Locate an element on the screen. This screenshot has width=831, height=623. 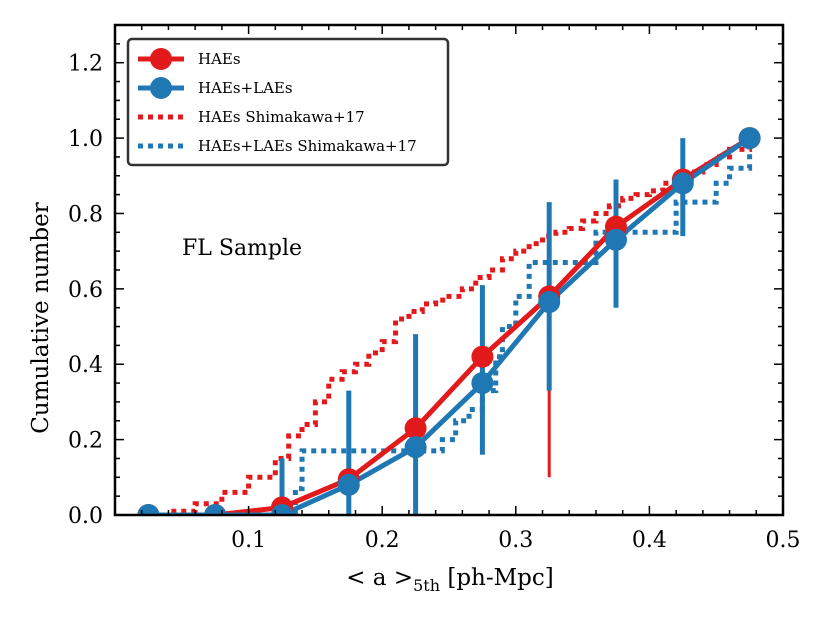
annotation-fl-sample: FL Sample is located at coordinates (242, 248).